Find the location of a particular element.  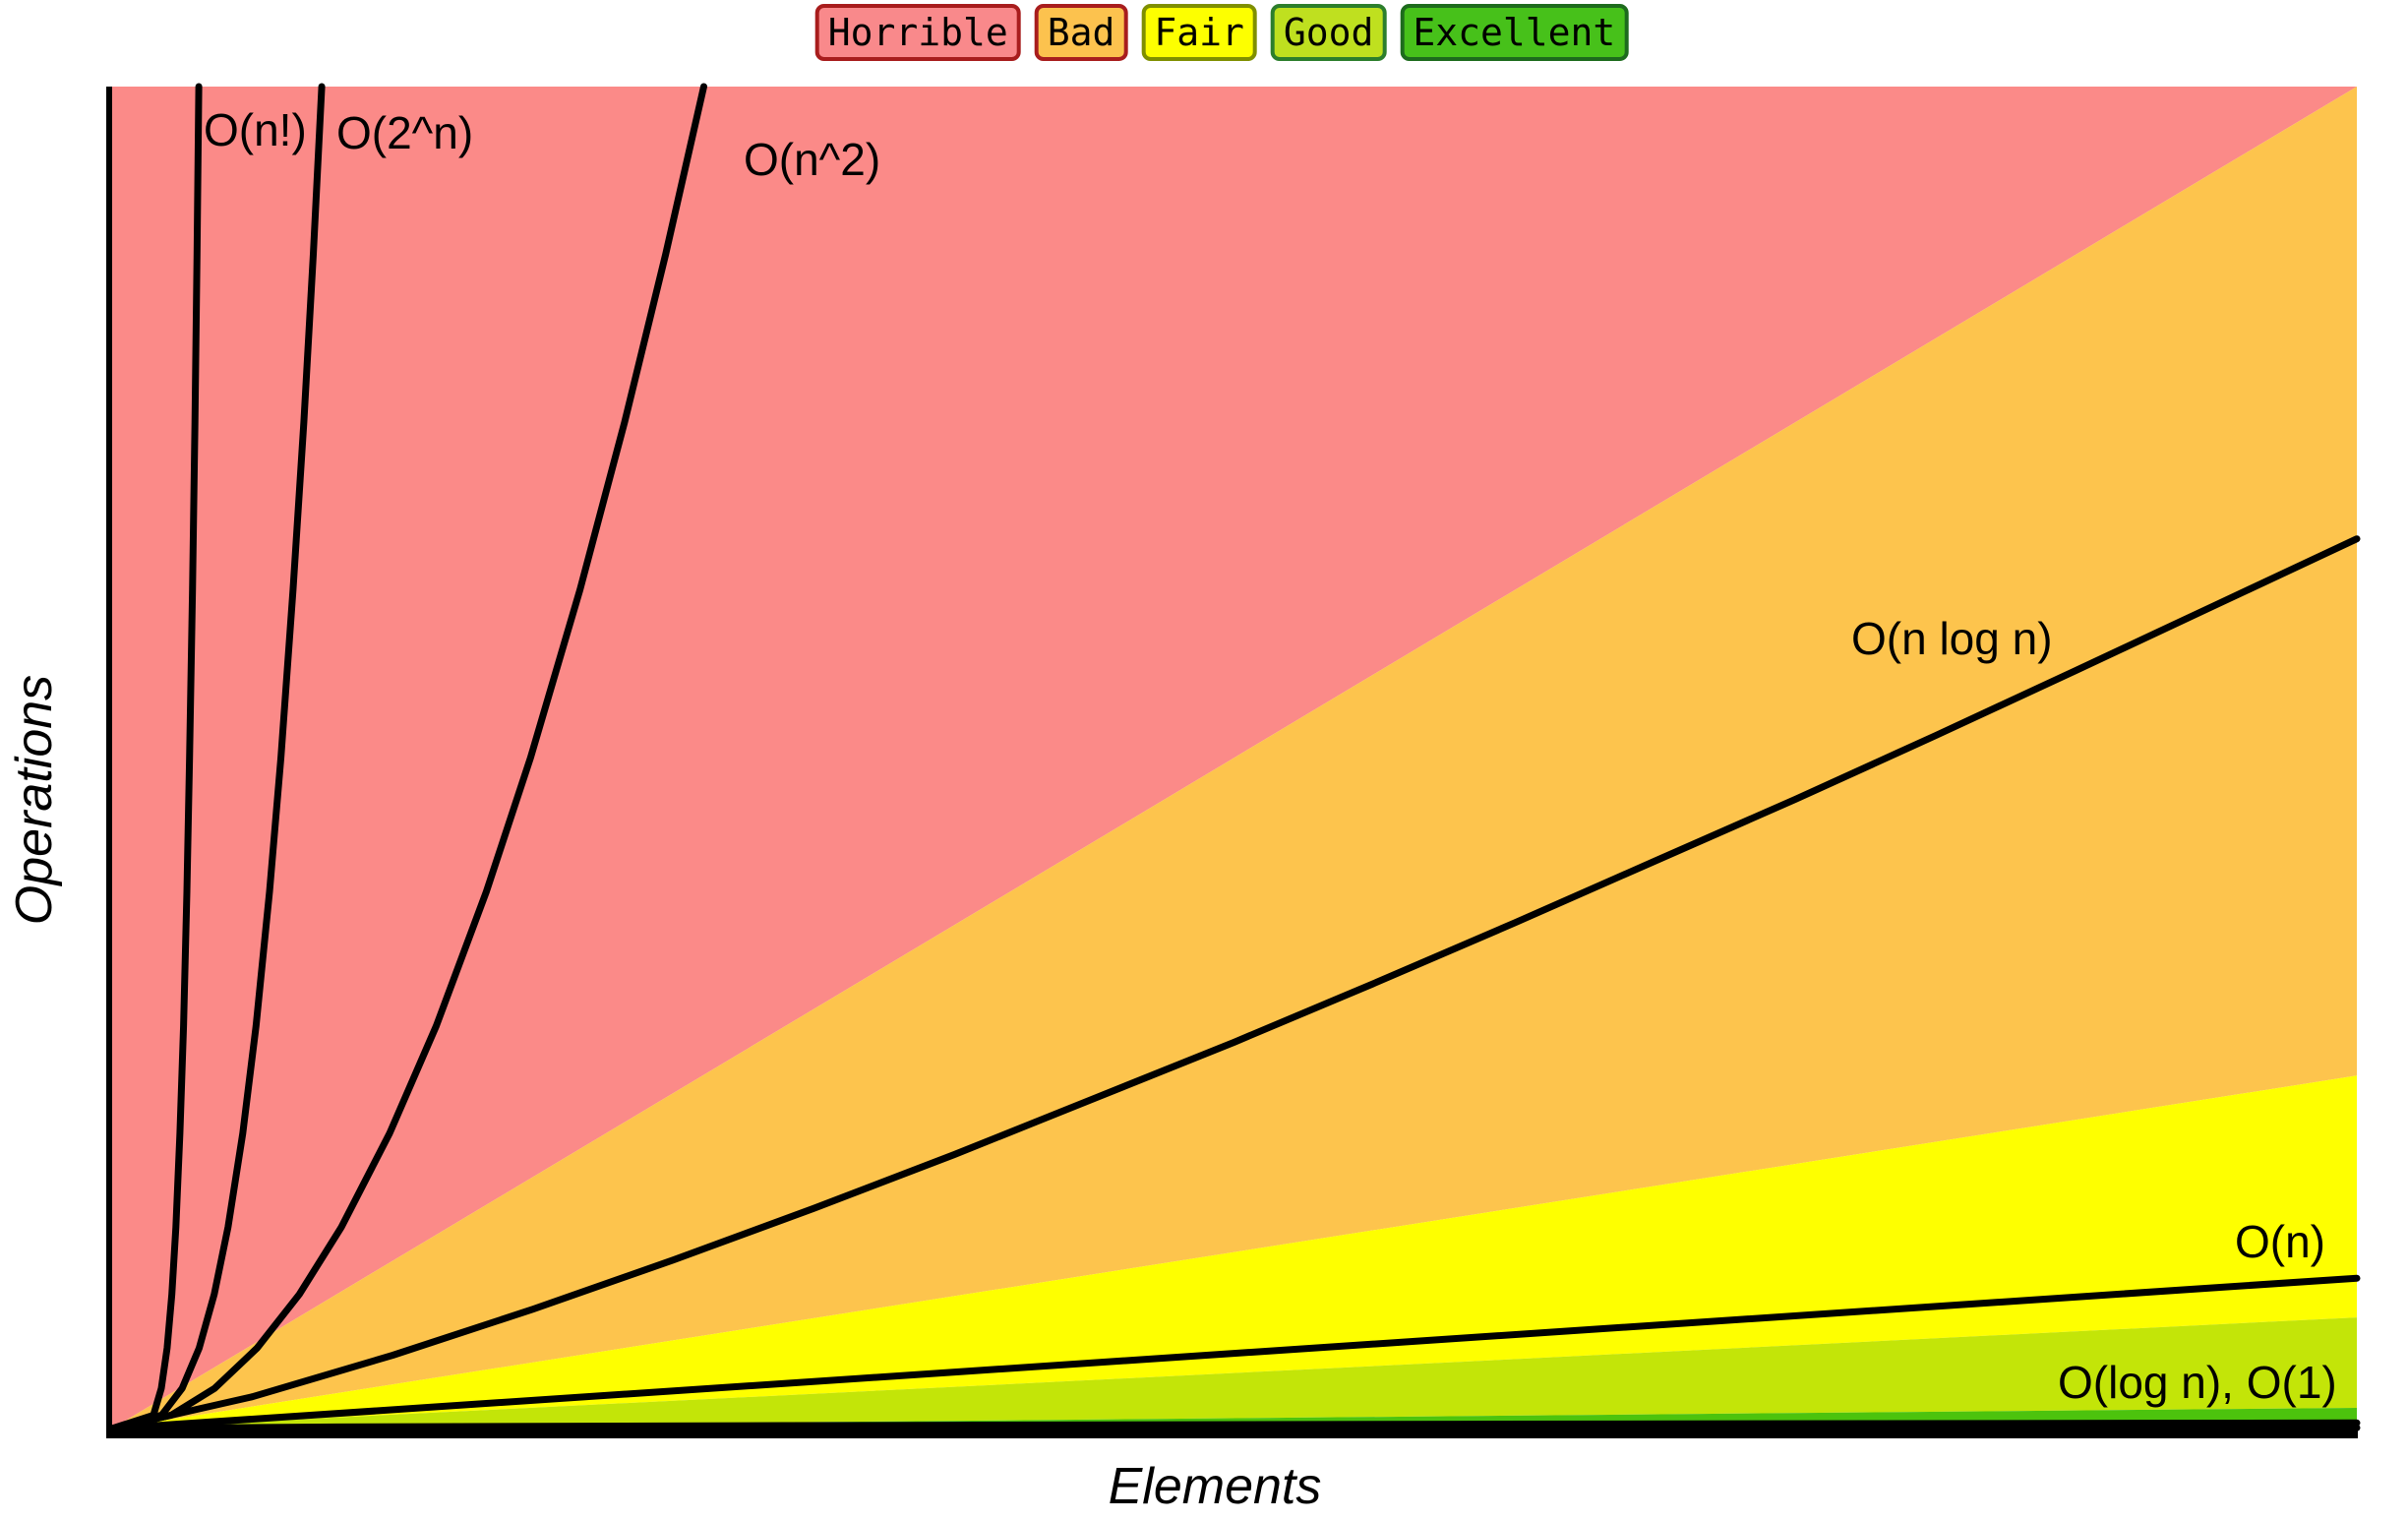

curve-o-2-pow-n is located at coordinates (217, 757).